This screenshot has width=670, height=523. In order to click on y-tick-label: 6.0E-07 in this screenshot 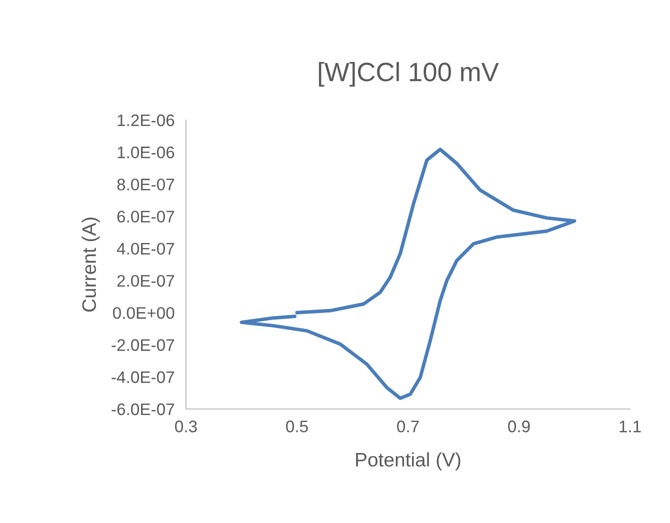, I will do `click(145, 216)`.